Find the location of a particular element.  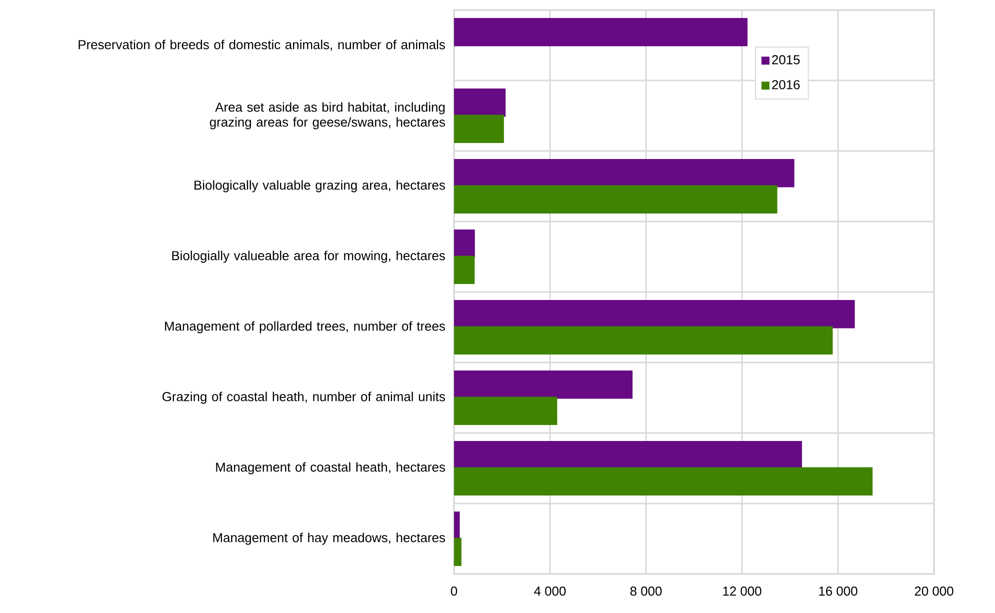

x-tick-label: 0 is located at coordinates (454, 591).